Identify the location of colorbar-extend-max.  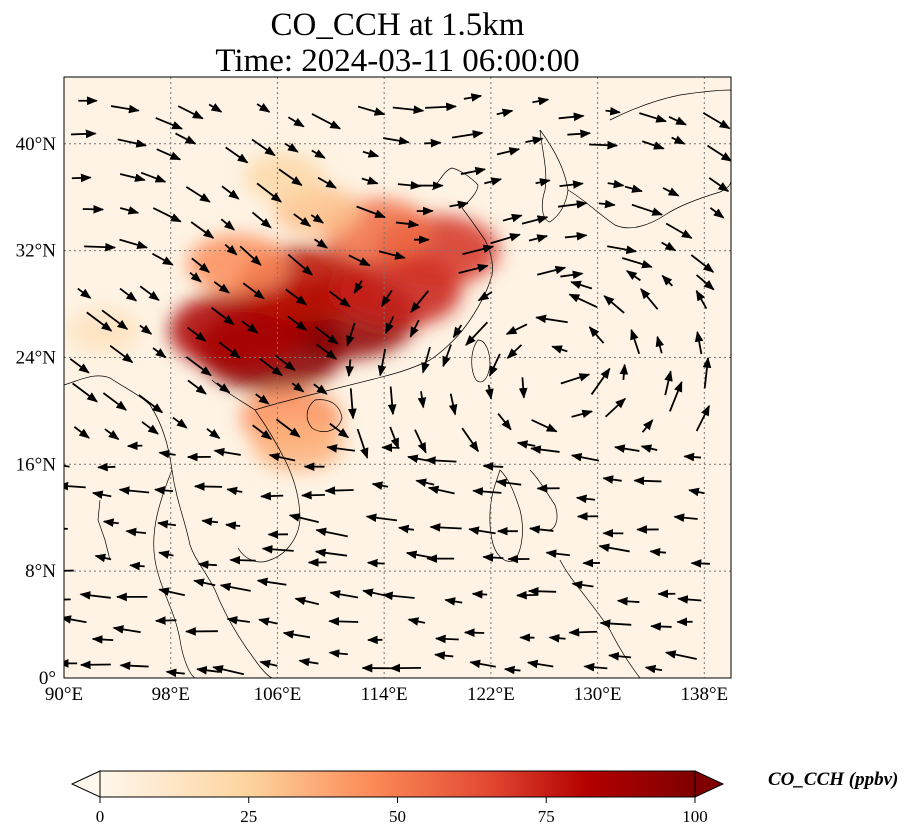
(709, 784).